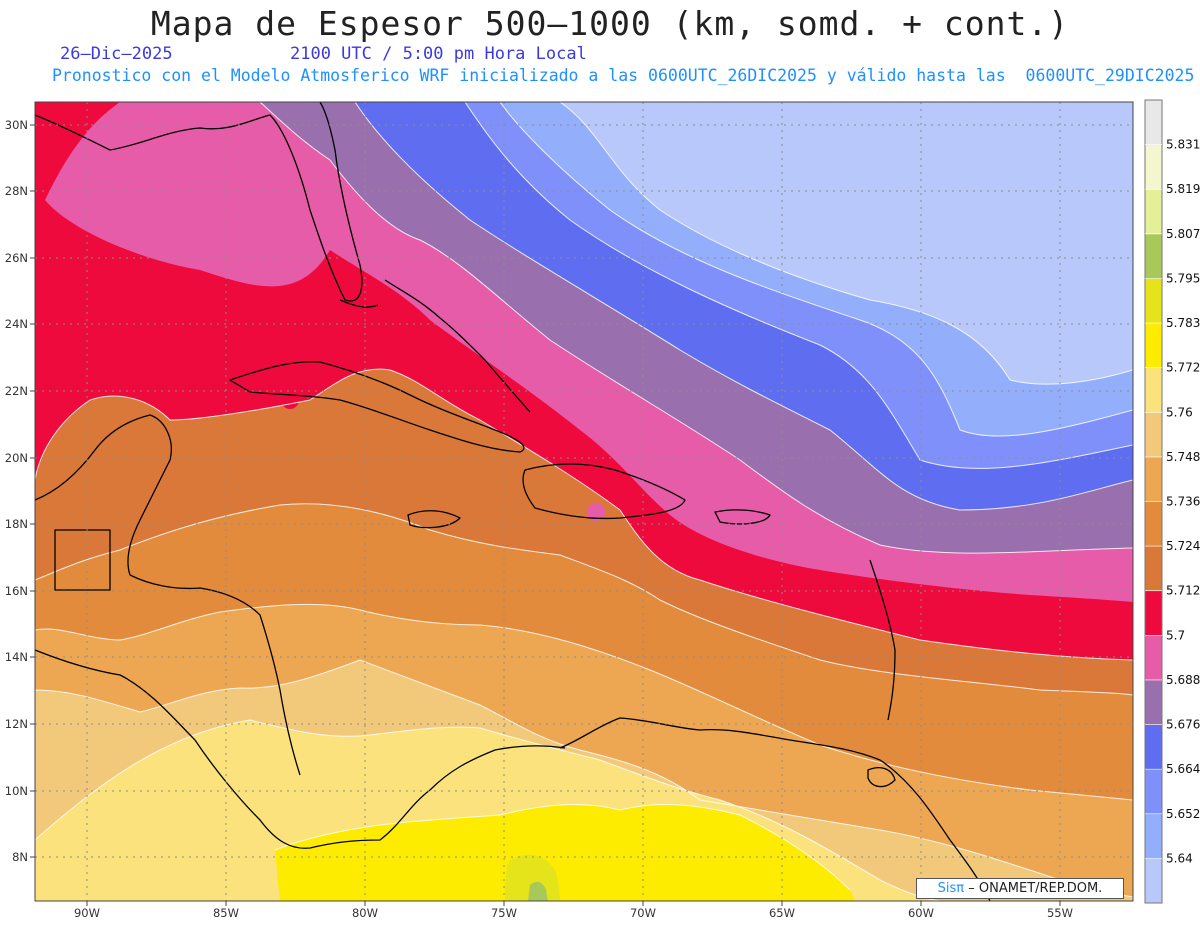  What do you see at coordinates (951, 888) in the screenshot?
I see `credit-brand: Sisπ` at bounding box center [951, 888].